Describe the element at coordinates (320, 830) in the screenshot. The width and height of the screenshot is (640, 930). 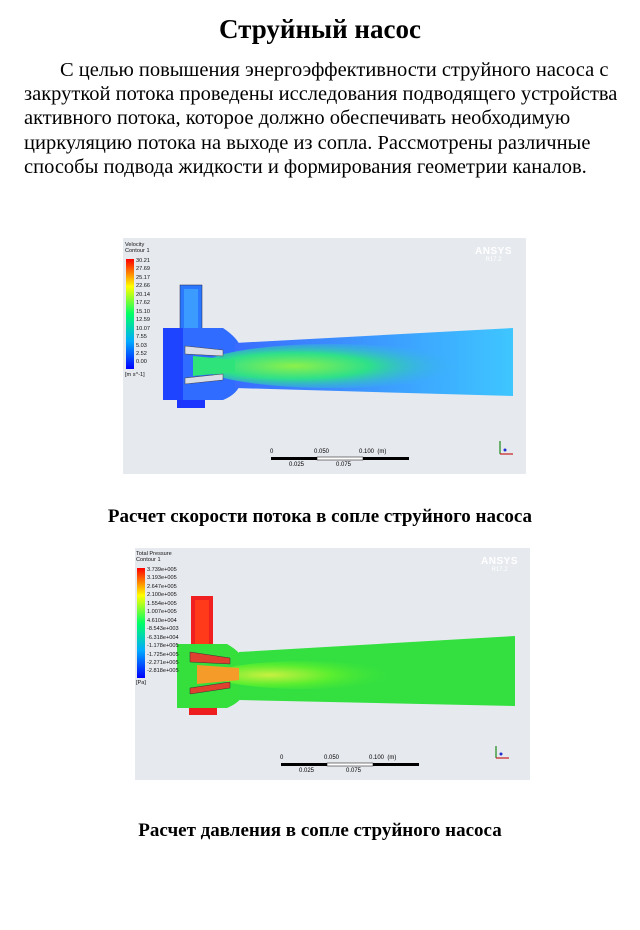
I see `pressure-figure-caption: Расчет давления в сопле струйного насоса` at that location.